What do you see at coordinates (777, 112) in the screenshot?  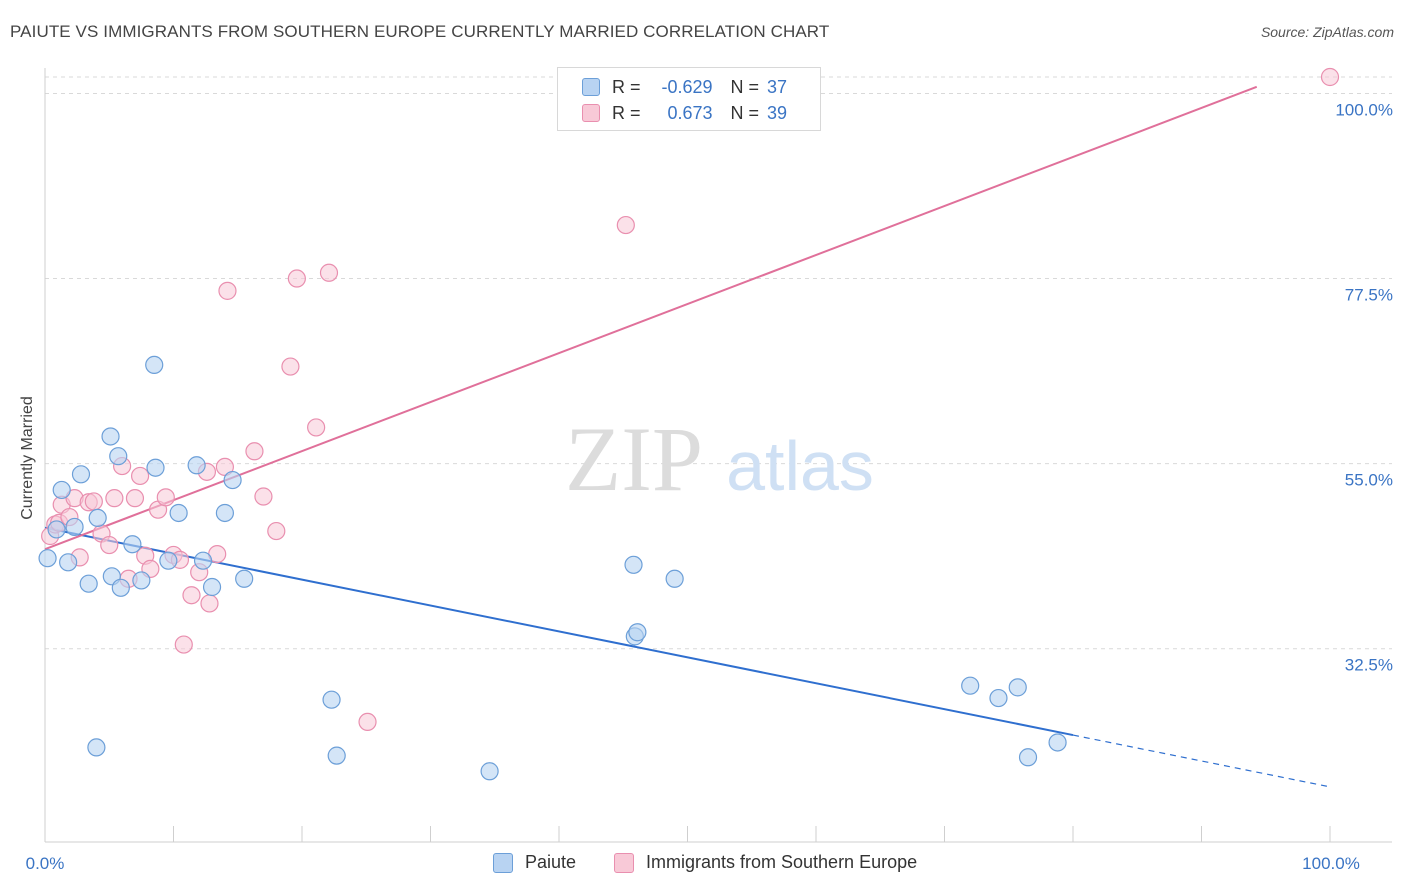 I see `n-value: 39` at bounding box center [777, 112].